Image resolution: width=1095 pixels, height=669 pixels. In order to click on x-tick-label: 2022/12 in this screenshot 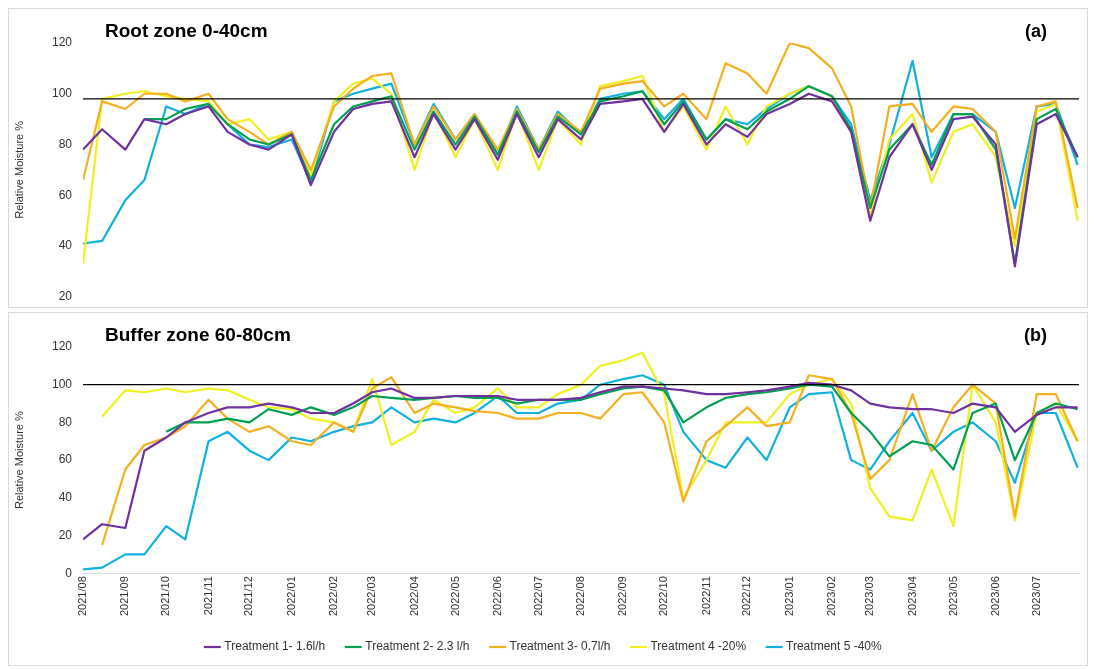, I will do `click(746, 596)`.